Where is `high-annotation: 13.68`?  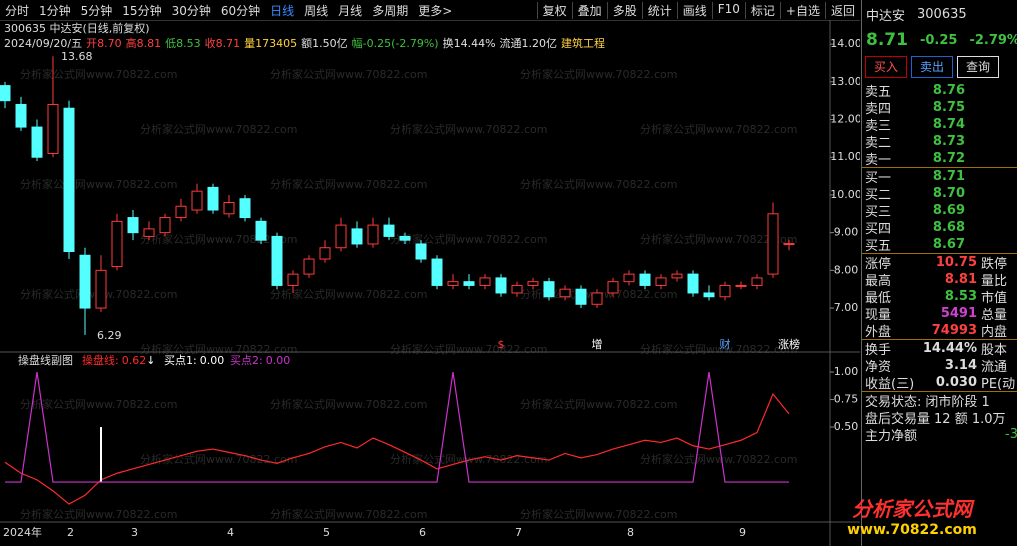
high-annotation: 13.68 is located at coordinates (77, 56).